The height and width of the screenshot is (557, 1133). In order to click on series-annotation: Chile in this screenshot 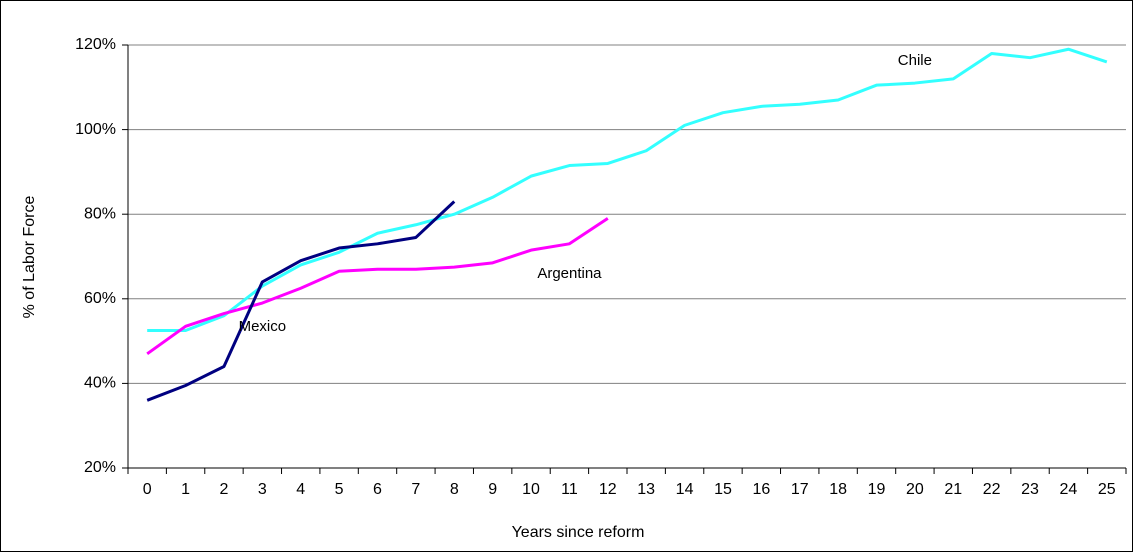, I will do `click(915, 60)`.